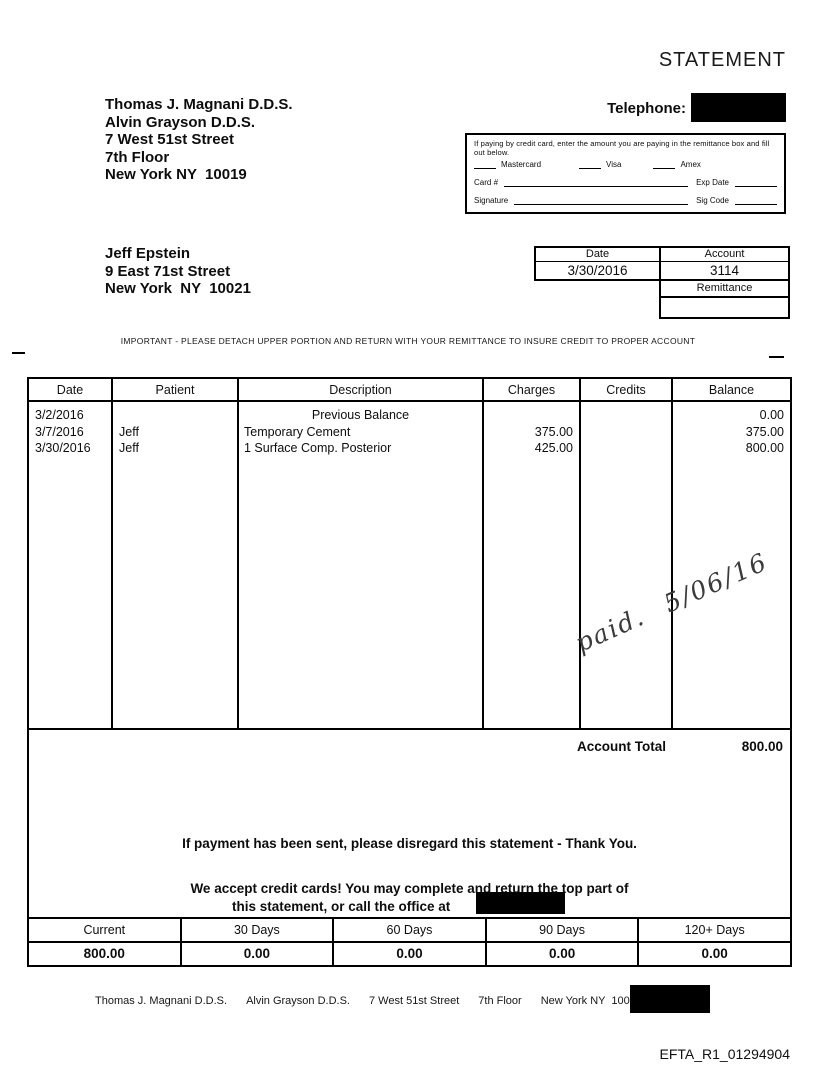 This screenshot has height=1073, width=816. I want to click on amex-label: Amex, so click(690, 164).